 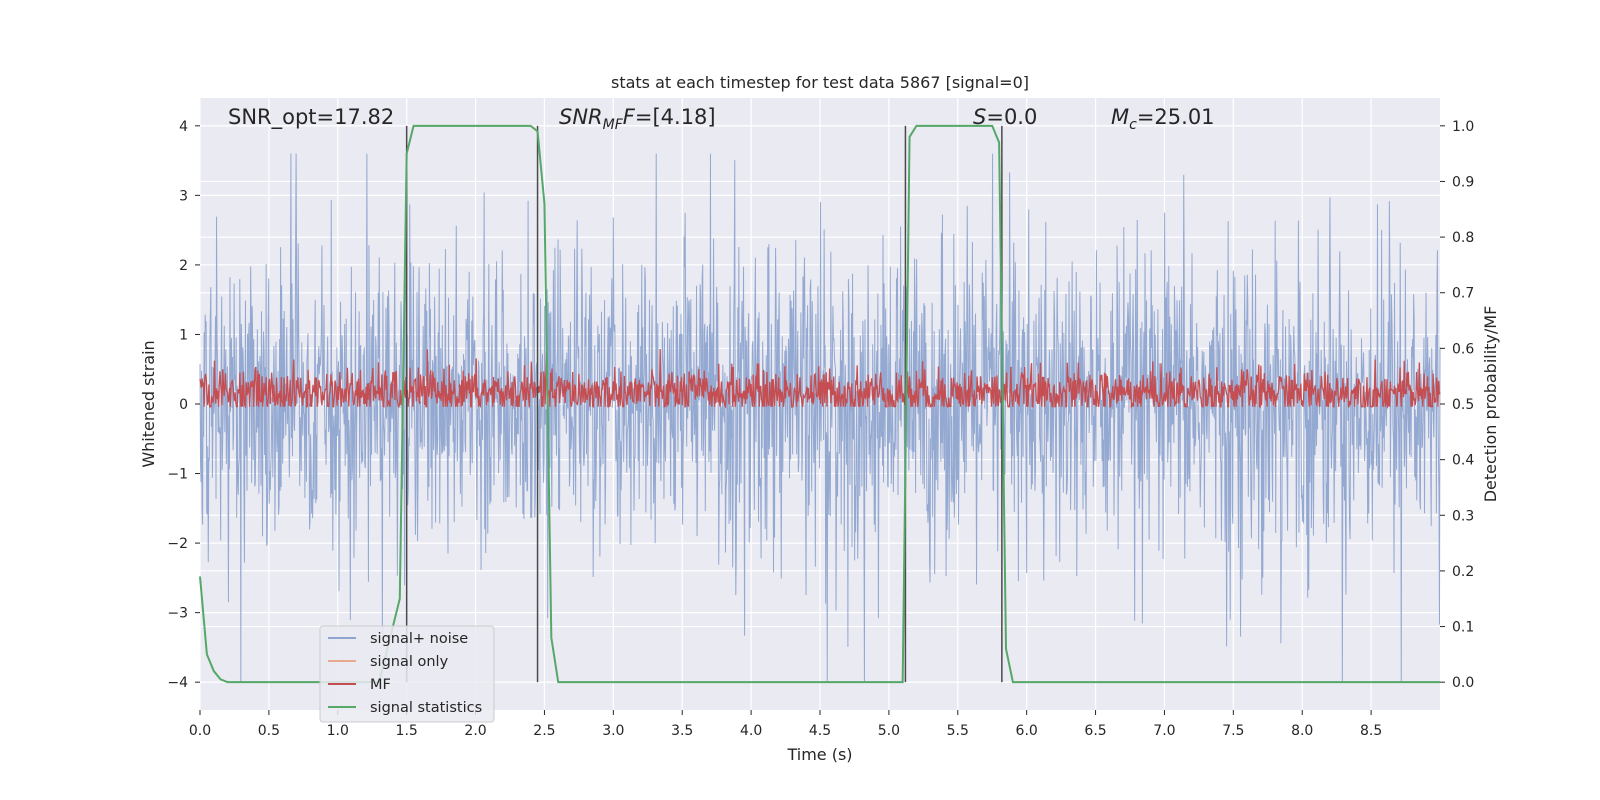 I want to click on y-axis-label: Whitened strain, so click(x=148, y=403).